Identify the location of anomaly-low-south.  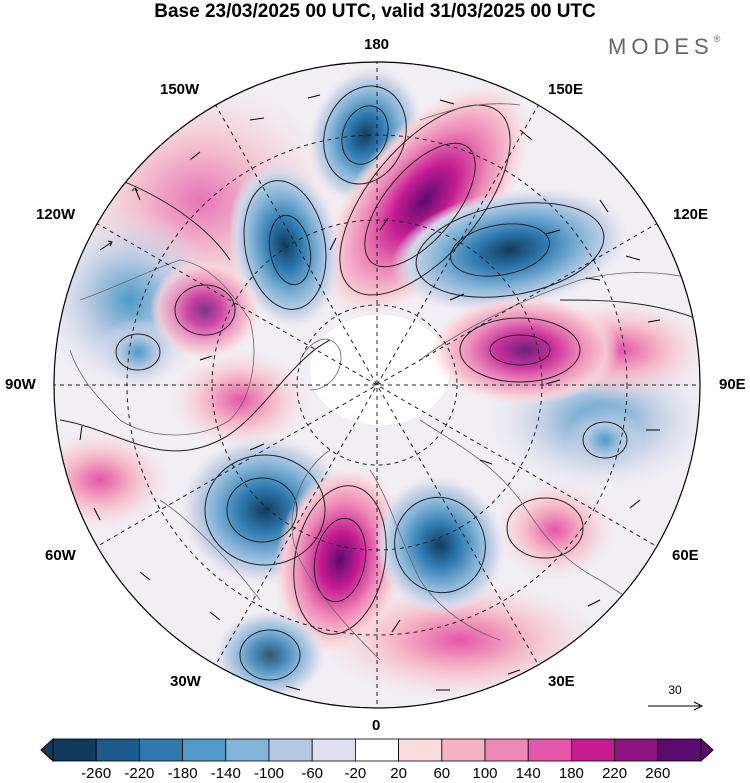
(270, 655).